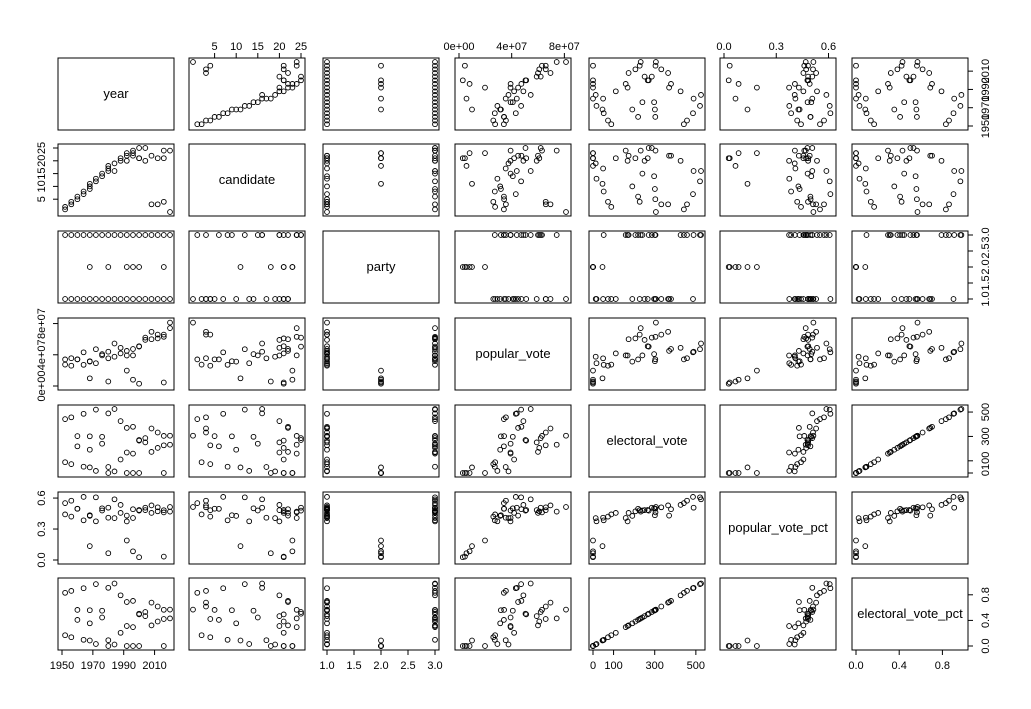  Describe the element at coordinates (986, 282) in the screenshot. I see `tick-label-party: 1.5` at that location.